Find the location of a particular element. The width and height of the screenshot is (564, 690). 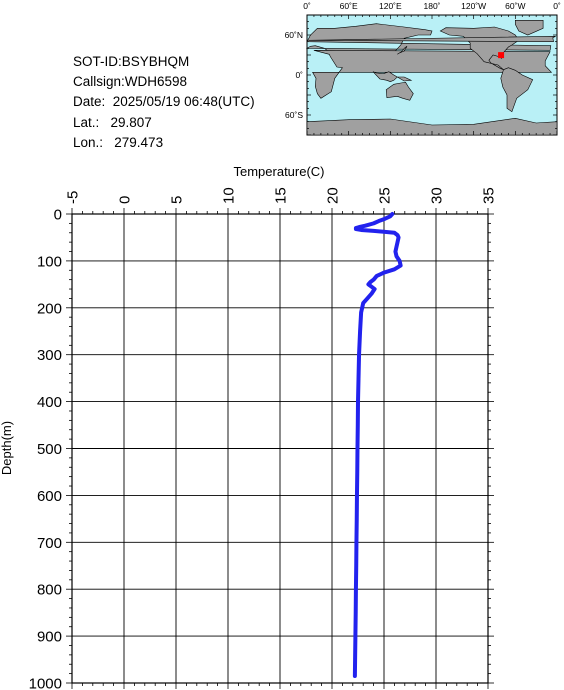

x-tick-labels: -5 0 5 10 15 20 25 30 35 is located at coordinates (281, 195).